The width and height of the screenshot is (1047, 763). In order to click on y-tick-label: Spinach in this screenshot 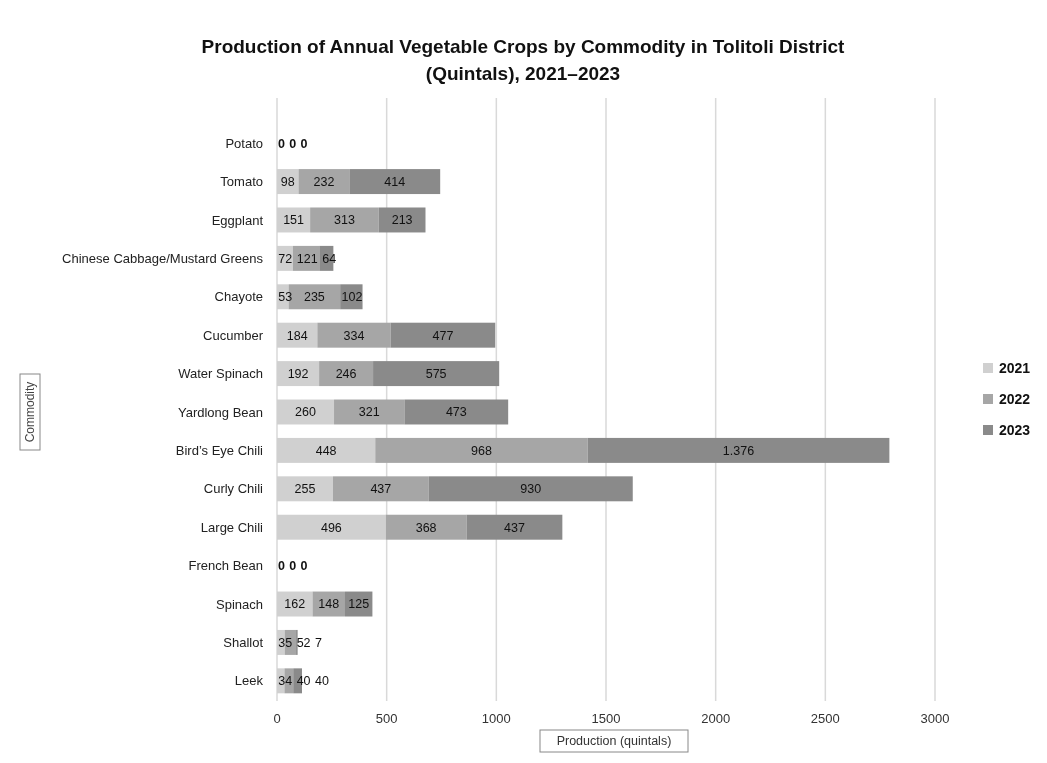, I will do `click(239, 604)`.